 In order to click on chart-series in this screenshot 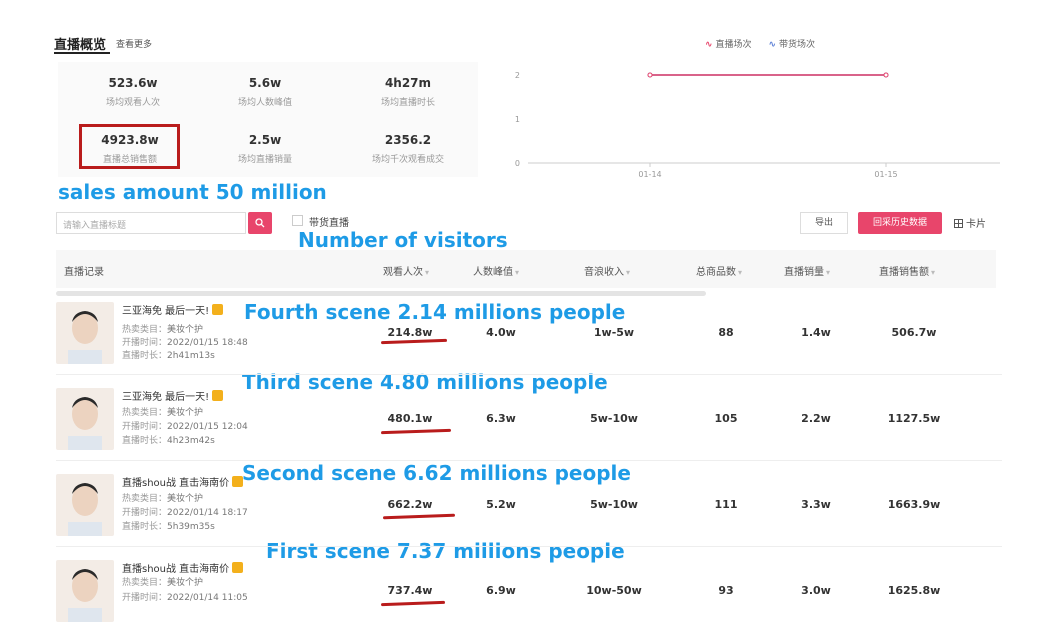, I will do `click(768, 75)`.